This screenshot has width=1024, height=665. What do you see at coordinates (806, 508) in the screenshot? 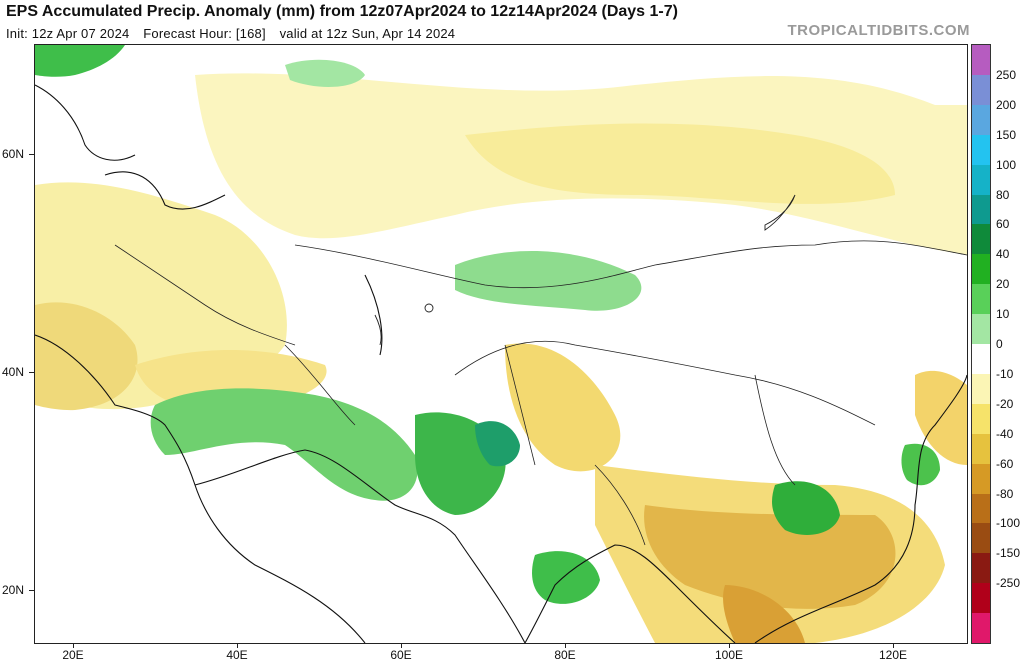
I see `wet-area-china-interior` at bounding box center [806, 508].